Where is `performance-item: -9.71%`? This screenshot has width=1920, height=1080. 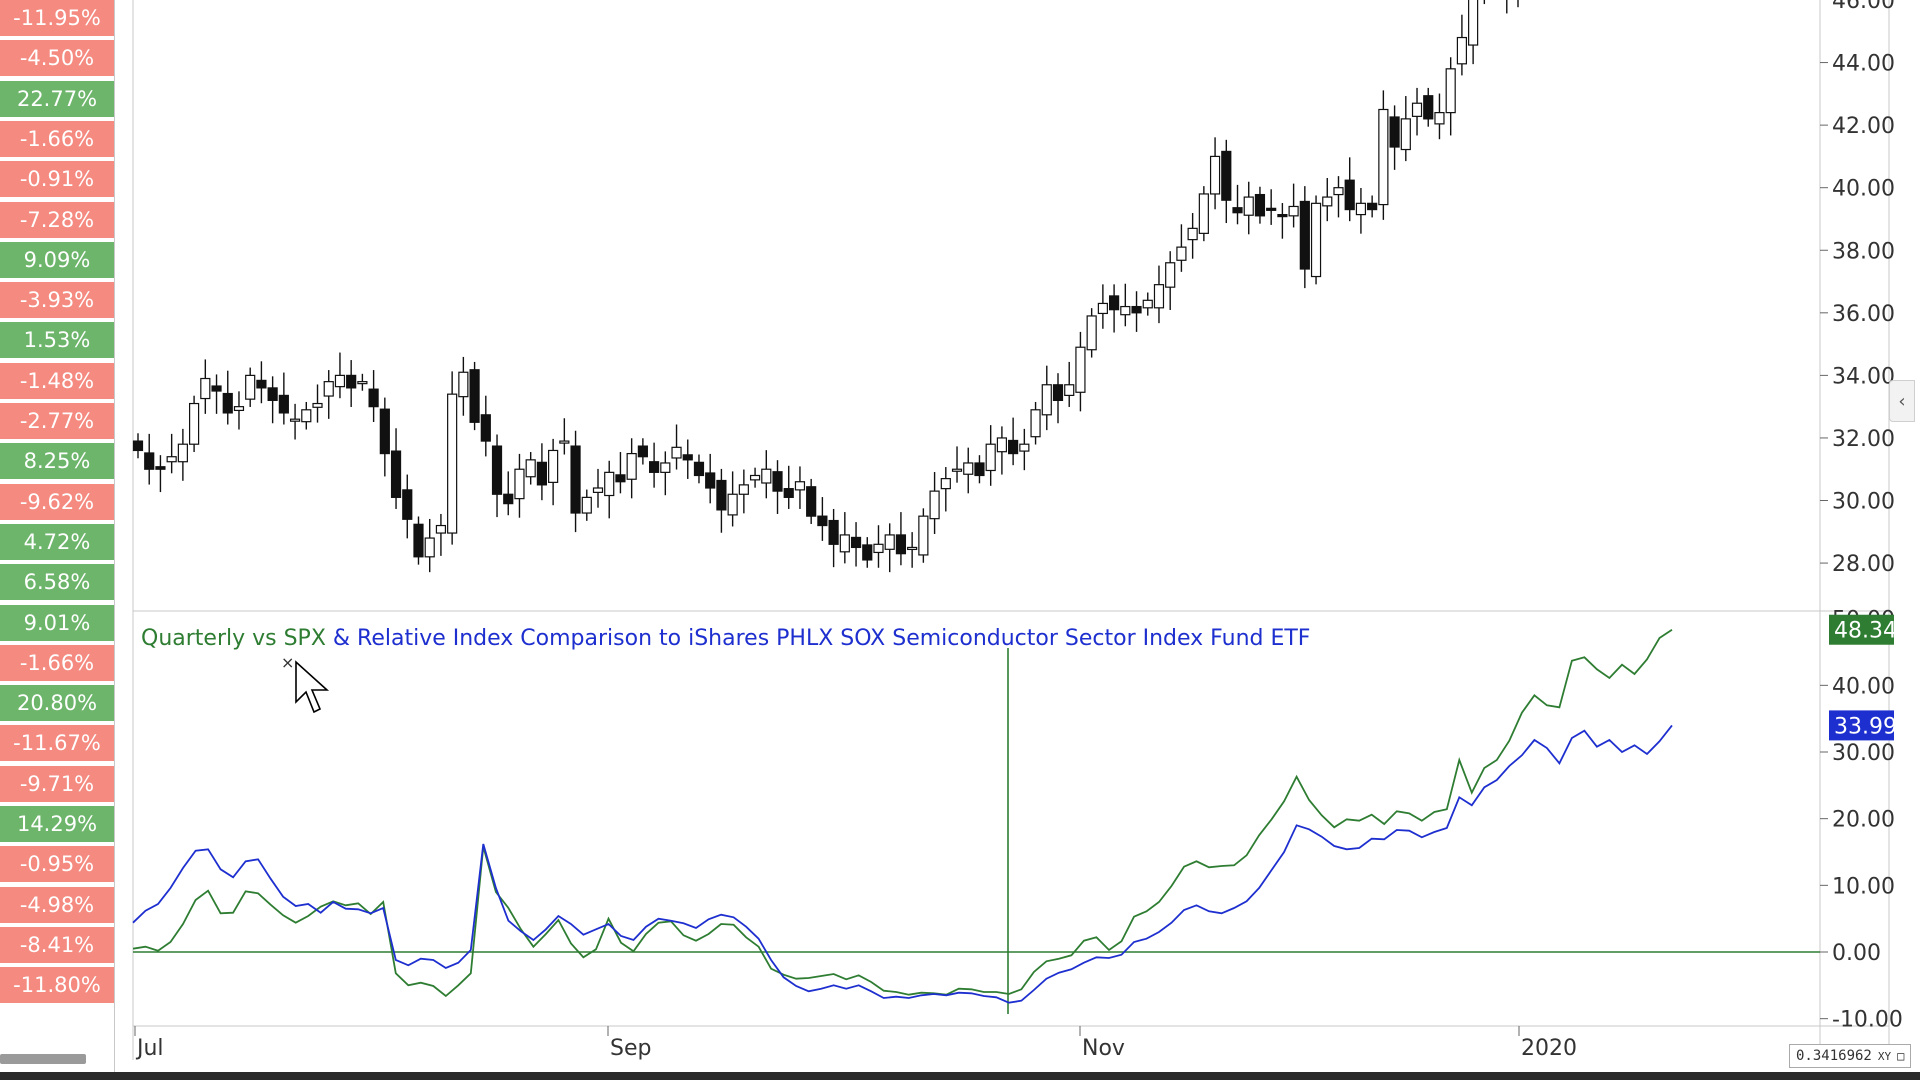 performance-item: -9.71% is located at coordinates (57, 784).